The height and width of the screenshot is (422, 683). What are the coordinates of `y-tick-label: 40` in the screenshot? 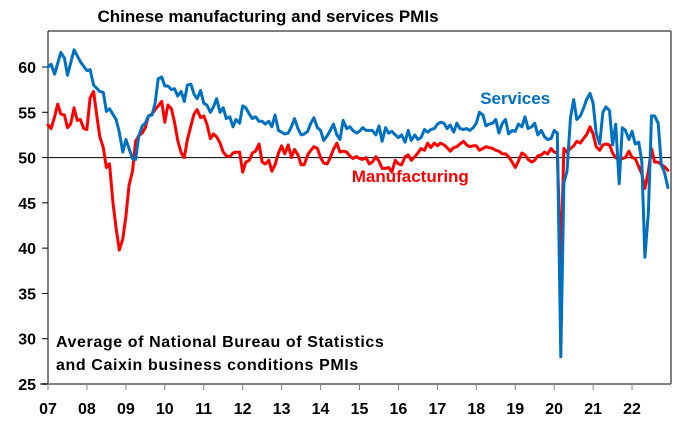 It's located at (27, 249).